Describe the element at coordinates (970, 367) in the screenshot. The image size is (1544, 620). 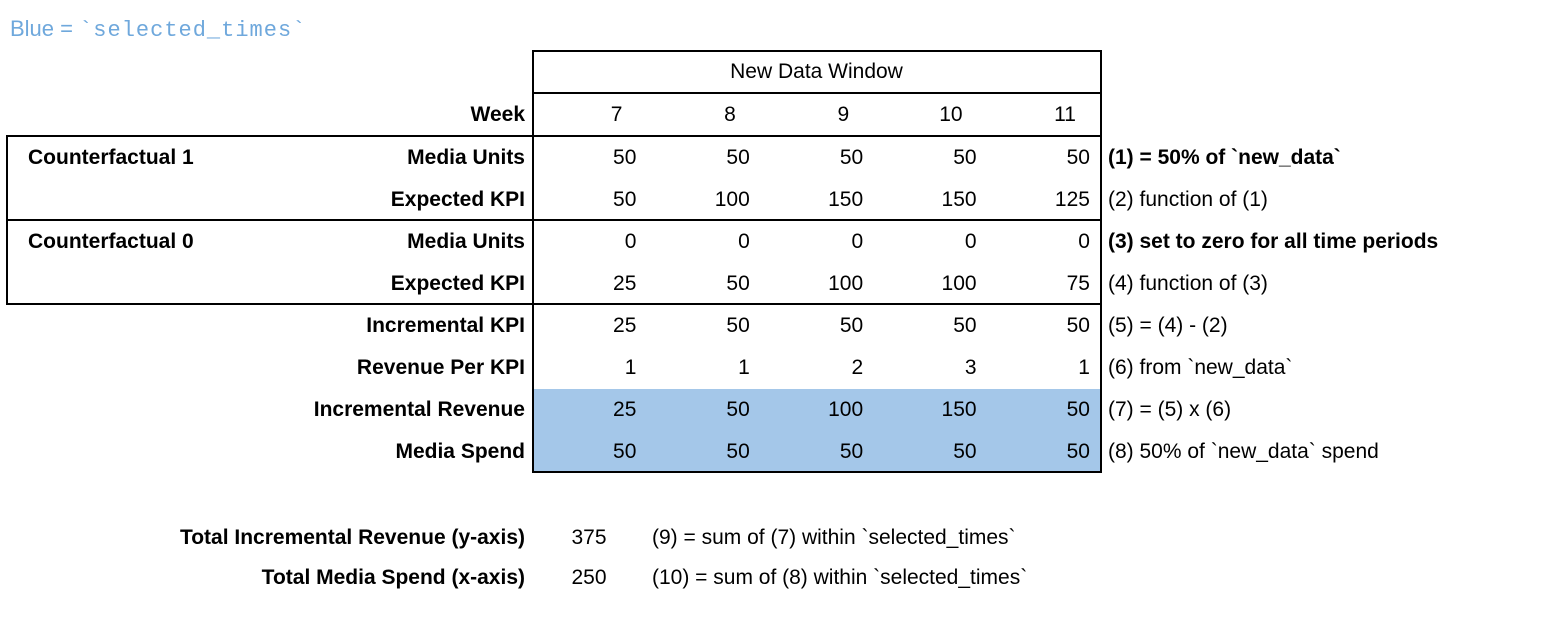
I see `data-cell: 3` at that location.